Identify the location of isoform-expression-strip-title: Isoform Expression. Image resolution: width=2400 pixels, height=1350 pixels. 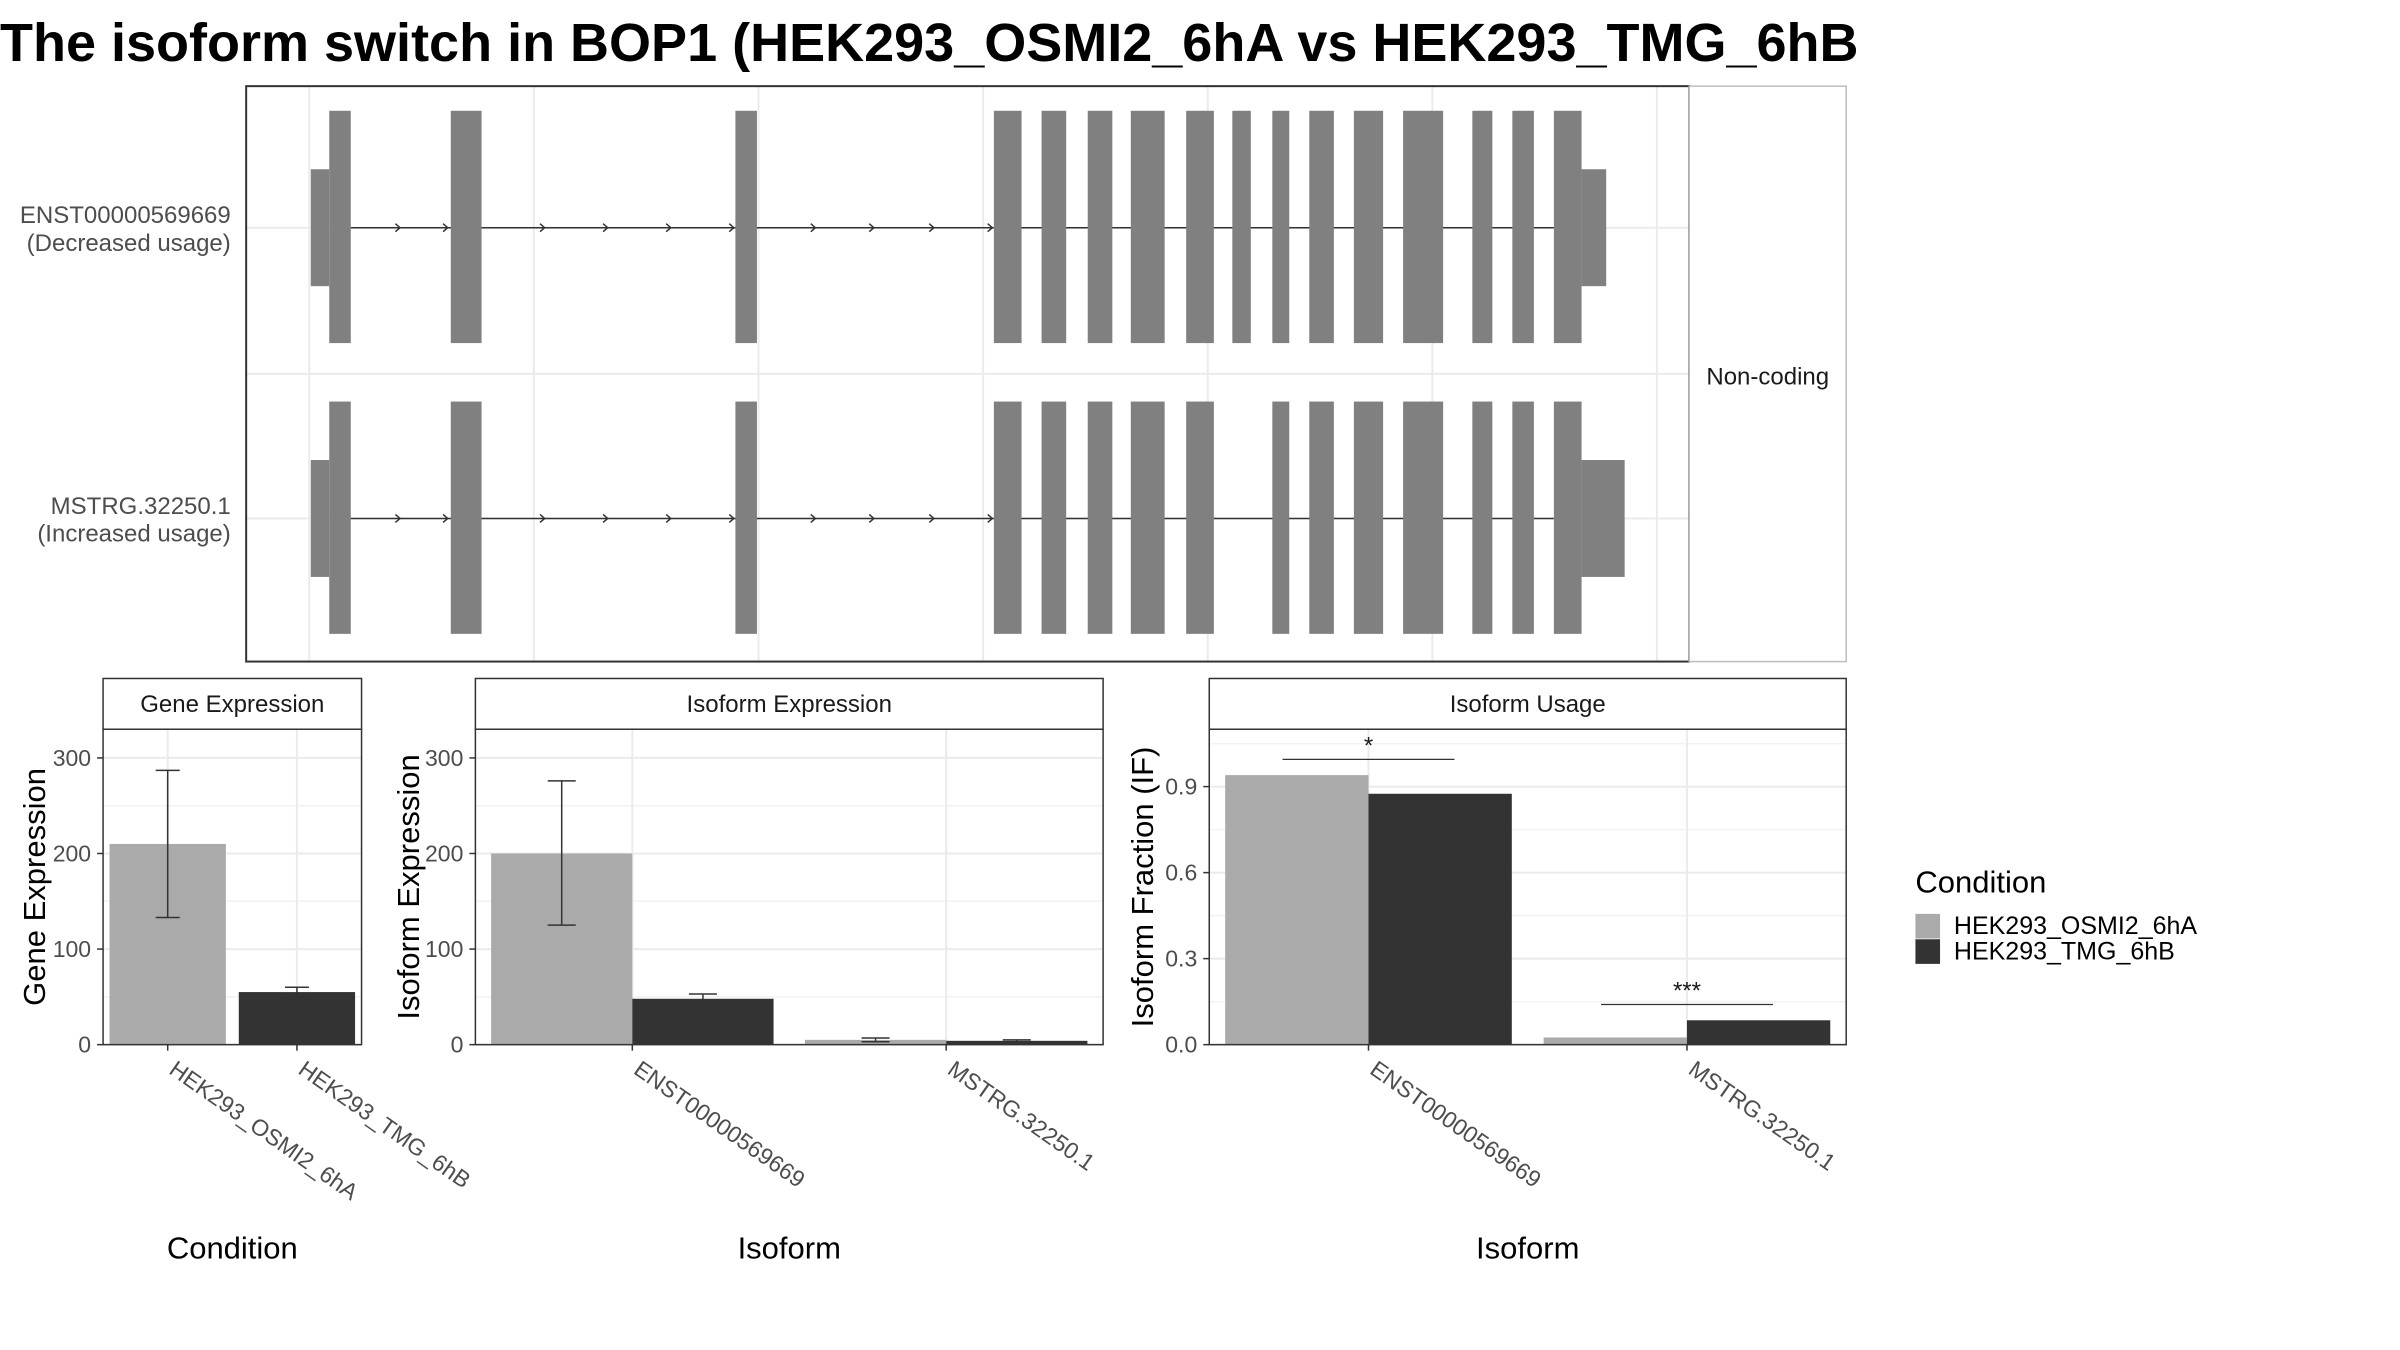
(789, 704).